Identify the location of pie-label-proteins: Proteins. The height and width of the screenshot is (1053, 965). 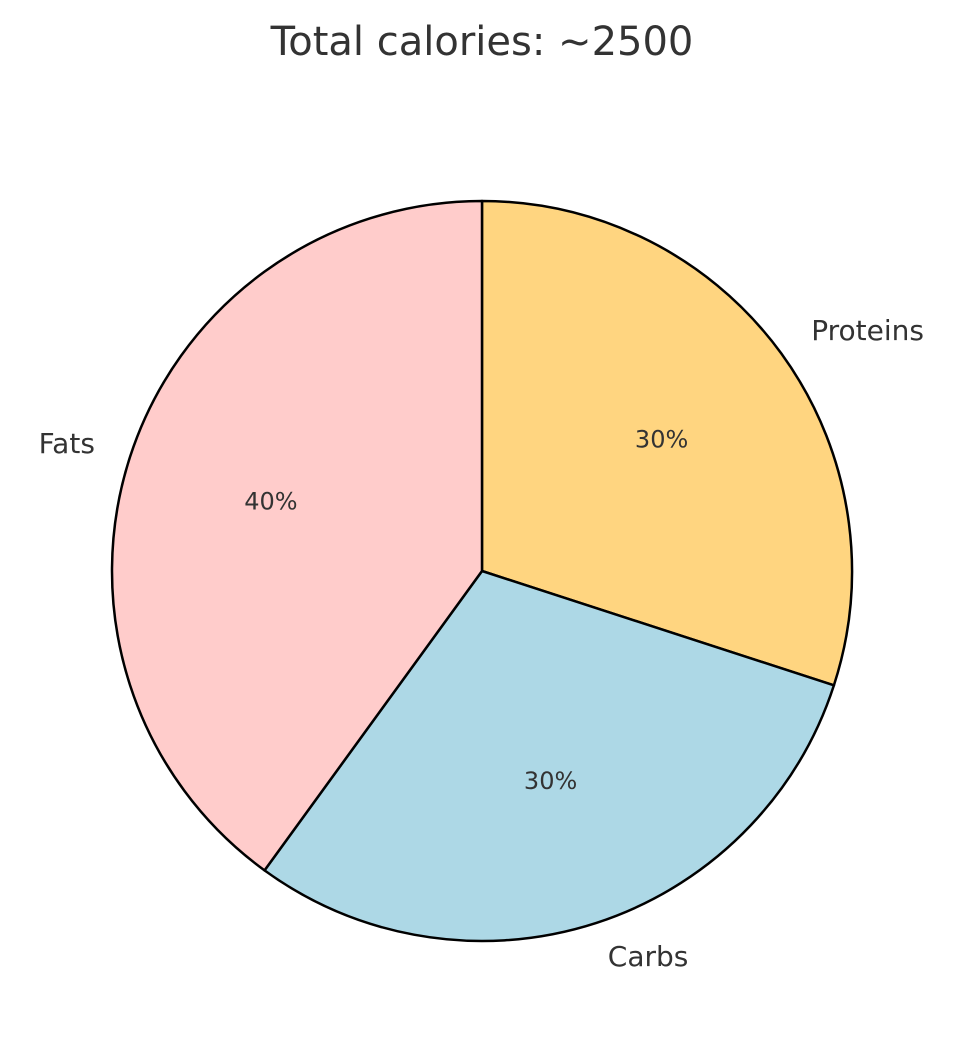
(867, 330).